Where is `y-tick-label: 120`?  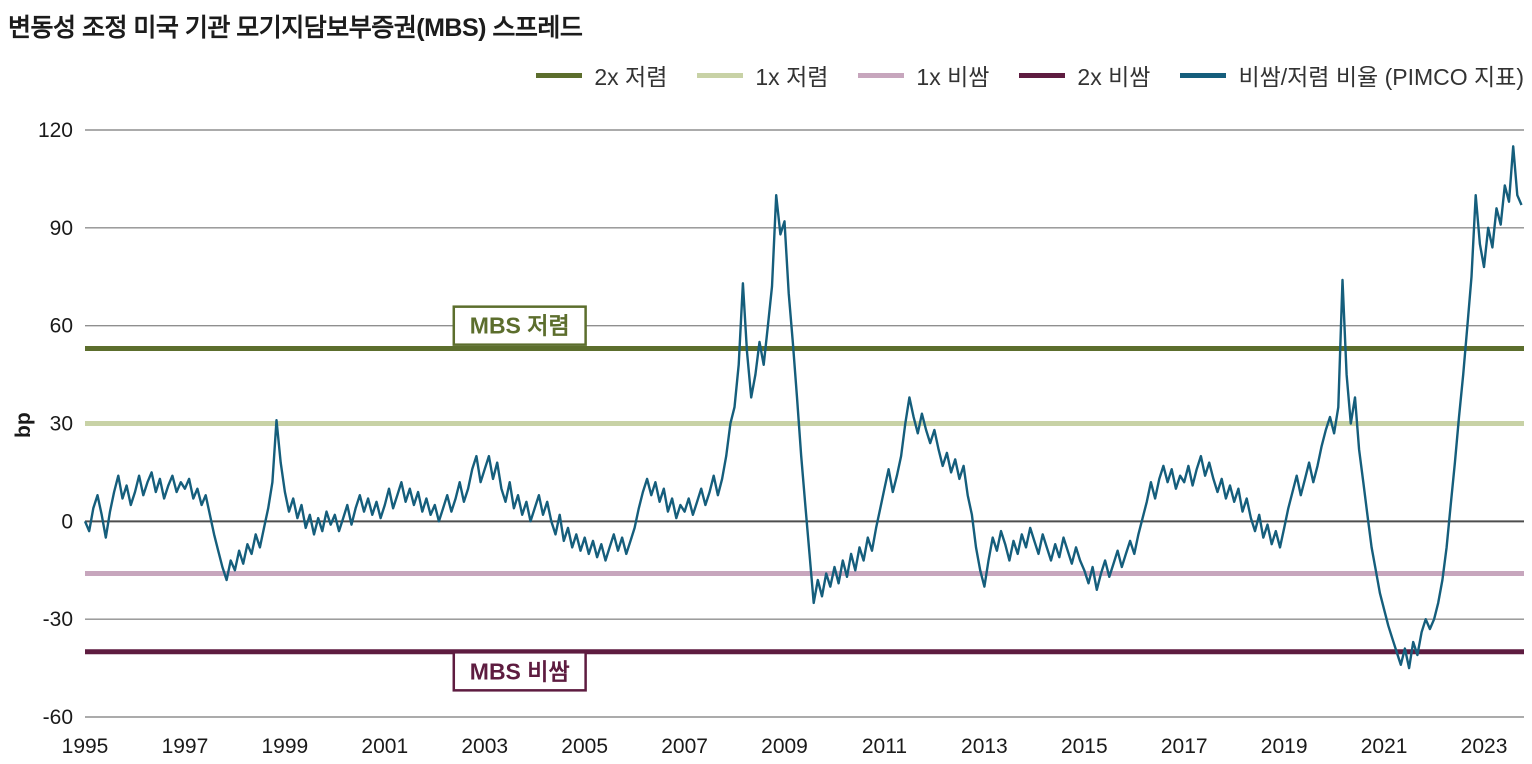
y-tick-label: 120 is located at coordinates (55, 130).